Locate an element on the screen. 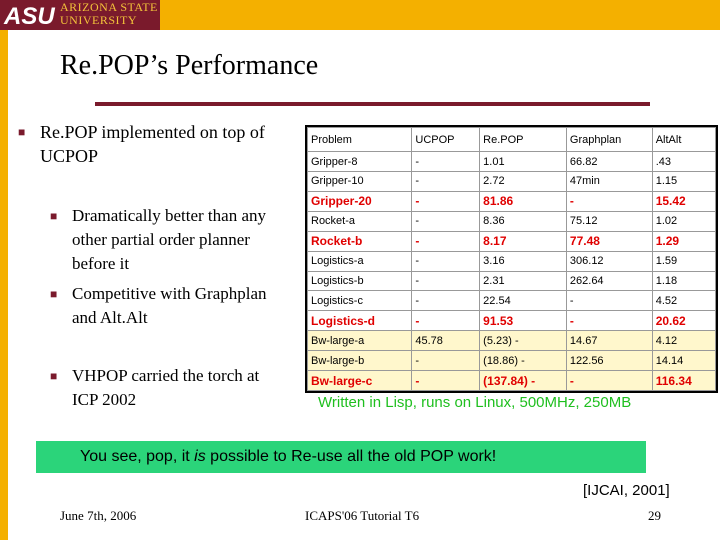 The image size is (720, 540). table-cell: 116.34 is located at coordinates (684, 380).